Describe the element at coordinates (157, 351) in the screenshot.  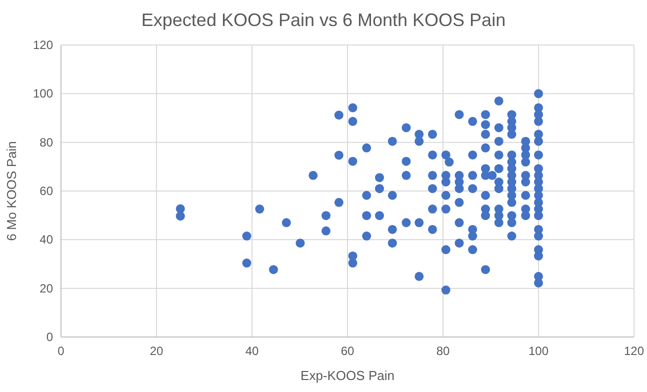
I see `x-tick-label: 20` at that location.